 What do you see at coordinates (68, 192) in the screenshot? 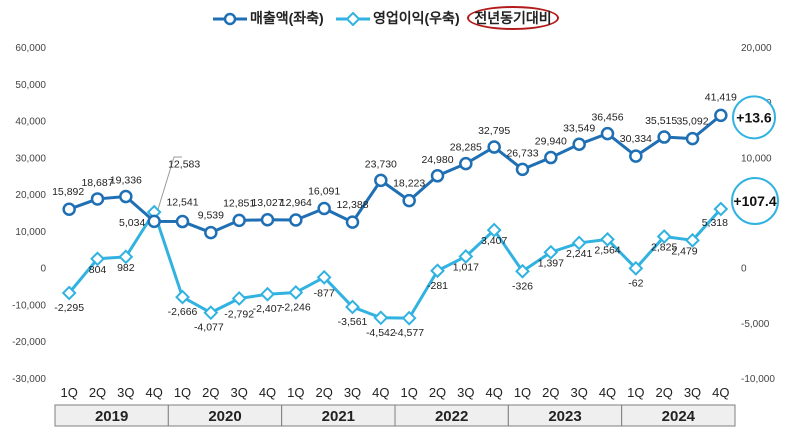
I see `revenue-data-label: 15,892` at bounding box center [68, 192].